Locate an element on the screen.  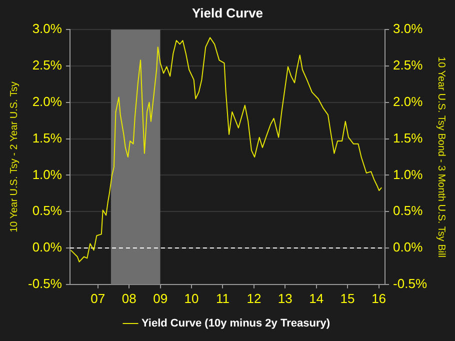
y2-tick-label: 3.0% is located at coordinates (408, 28).